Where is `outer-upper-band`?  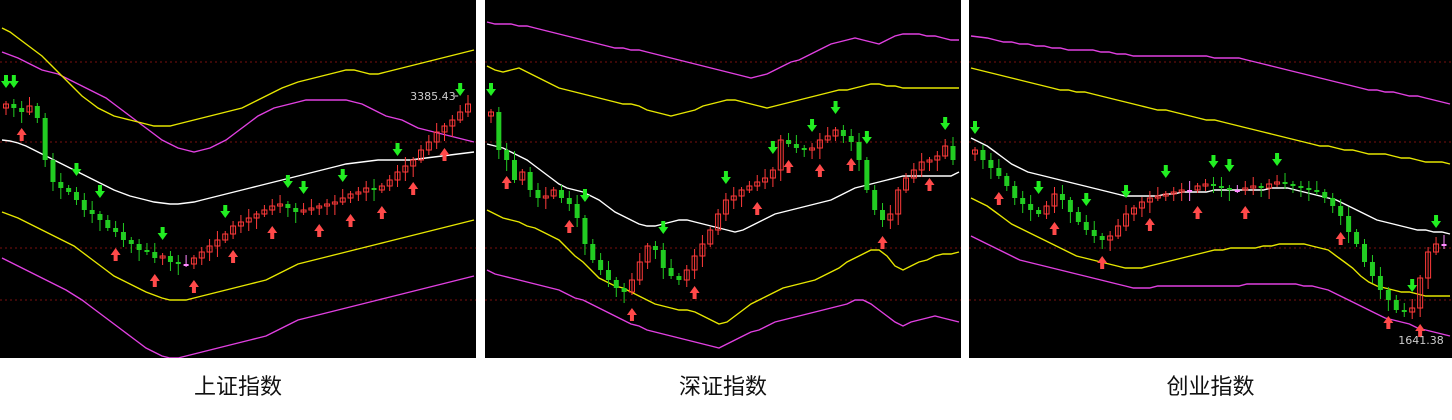 outer-upper-band is located at coordinates (1210, 70).